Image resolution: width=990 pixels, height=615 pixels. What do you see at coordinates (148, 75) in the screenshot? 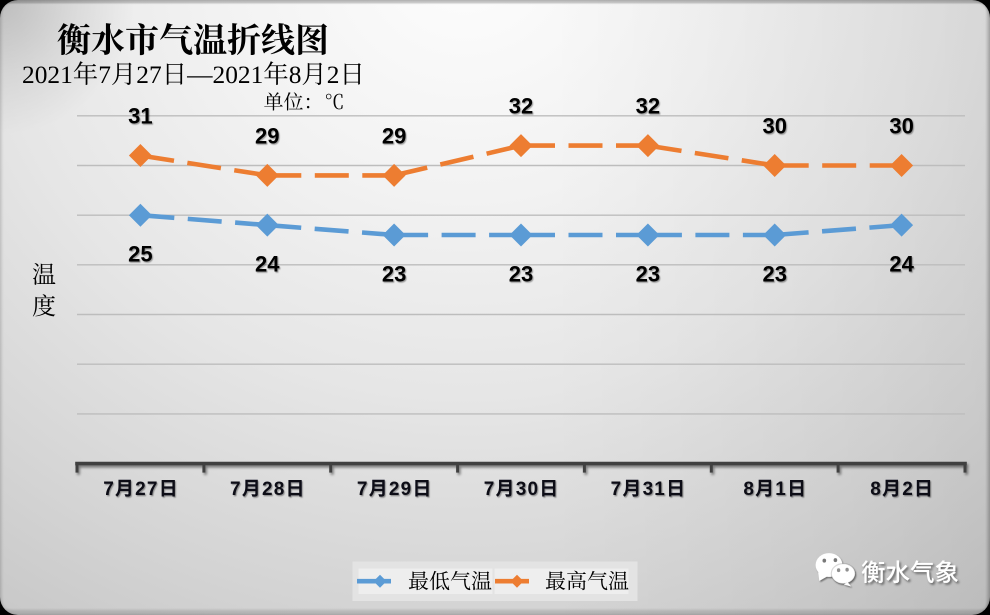
I see `svg-text: 27` at bounding box center [148, 75].